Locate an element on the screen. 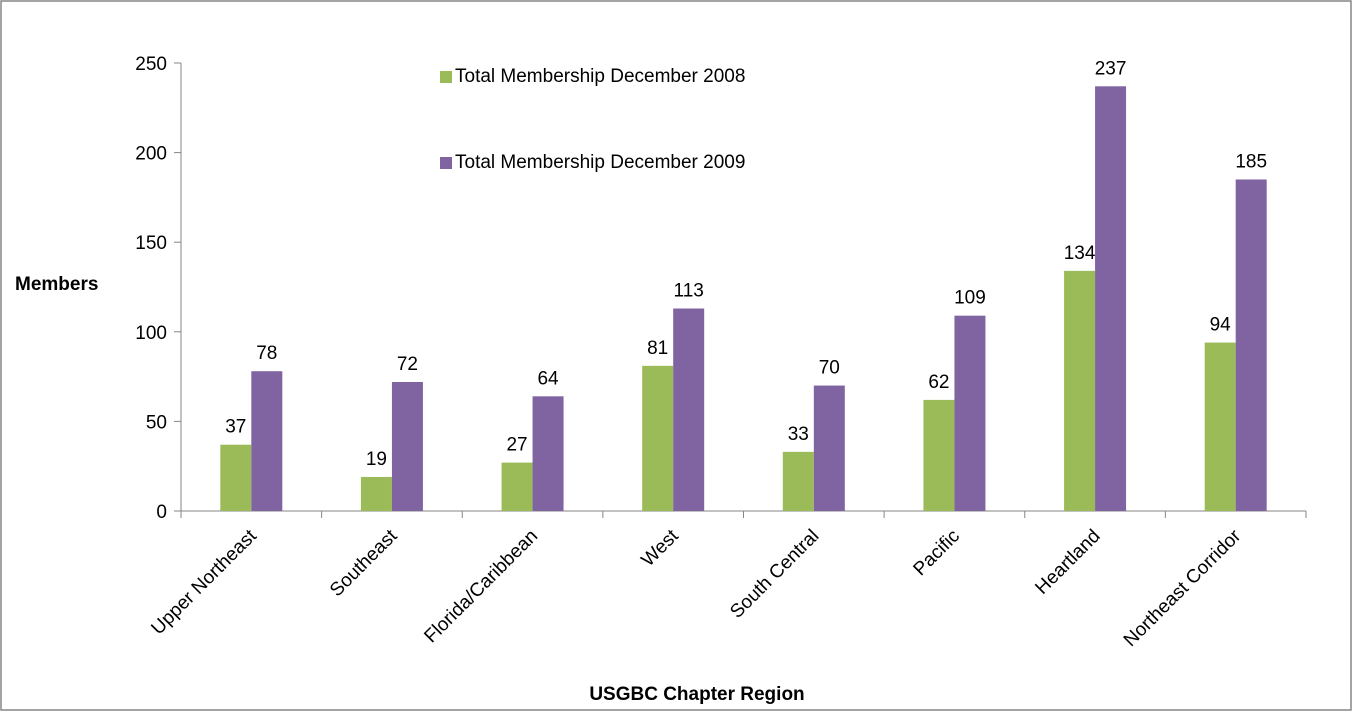 This screenshot has width=1353, height=712. data-label: 62 is located at coordinates (938, 382).